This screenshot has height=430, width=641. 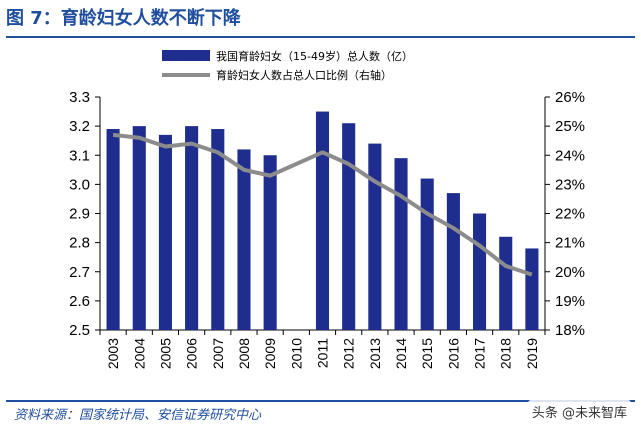 I want to click on x-tick-label: 2010, so click(x=296, y=353).